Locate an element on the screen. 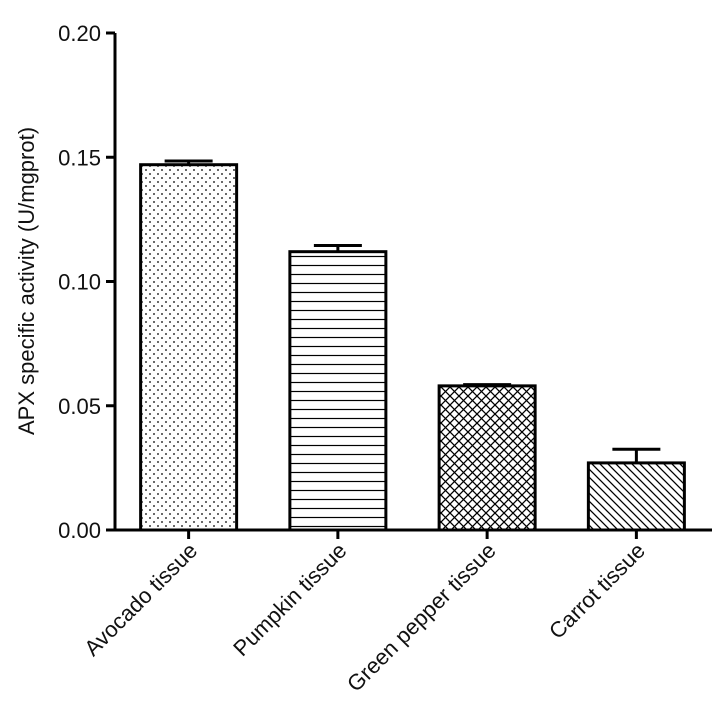 The image size is (722, 718). y-tick-label: 0.05 is located at coordinates (79, 406).